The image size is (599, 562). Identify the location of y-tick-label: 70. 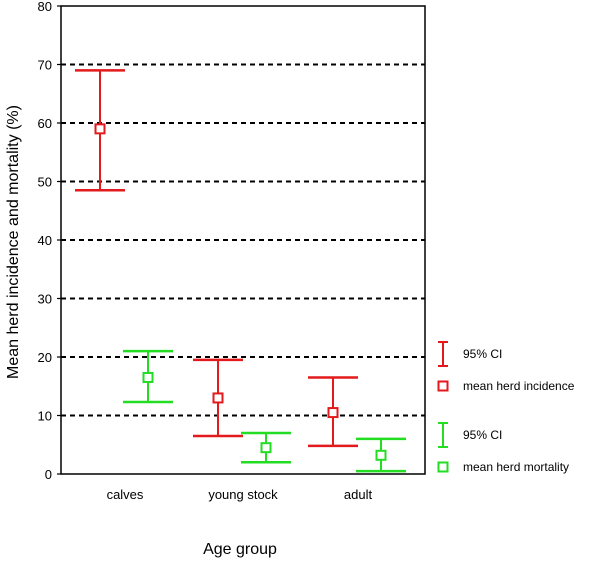
(45, 65).